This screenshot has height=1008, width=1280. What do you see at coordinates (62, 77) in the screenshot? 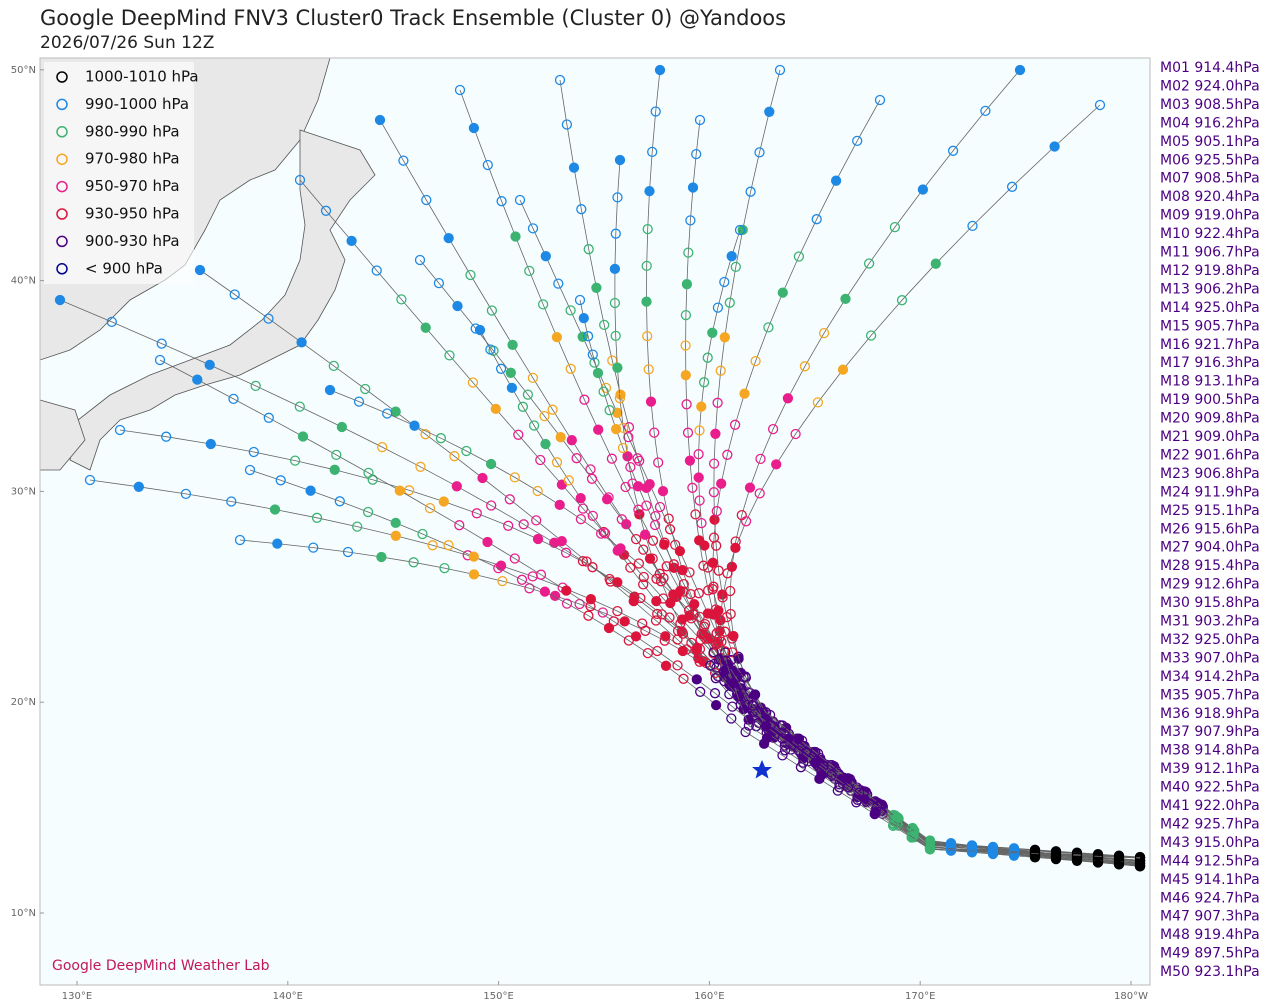
I see `legend-marker` at bounding box center [62, 77].